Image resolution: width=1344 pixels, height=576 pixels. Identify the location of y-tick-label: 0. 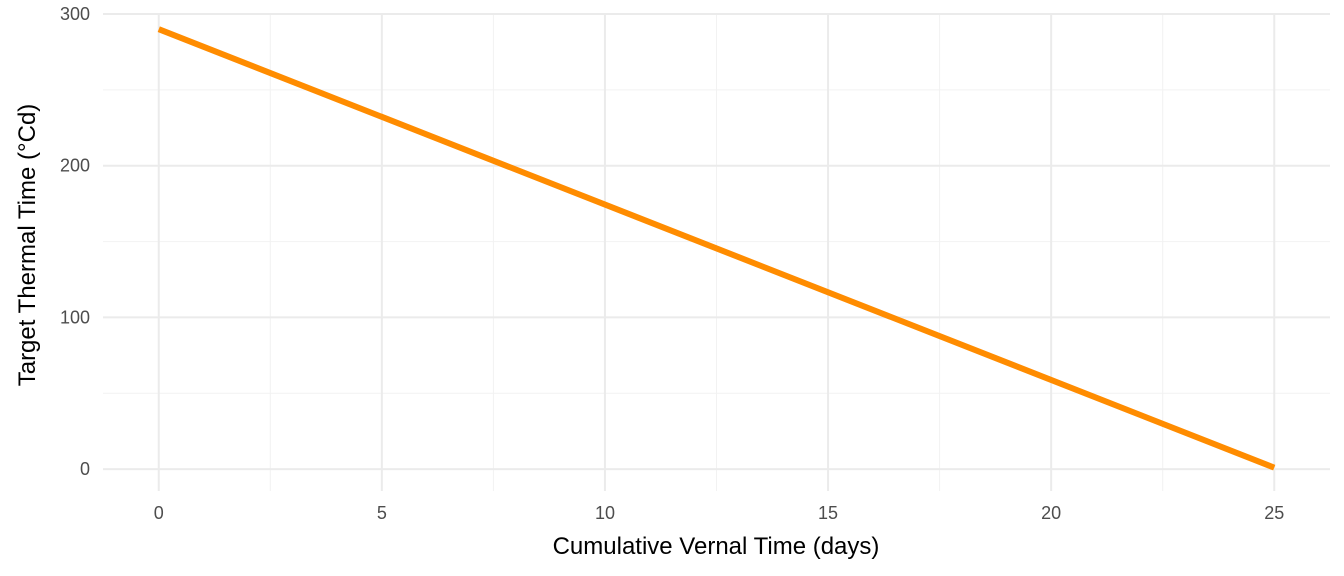
(85, 469).